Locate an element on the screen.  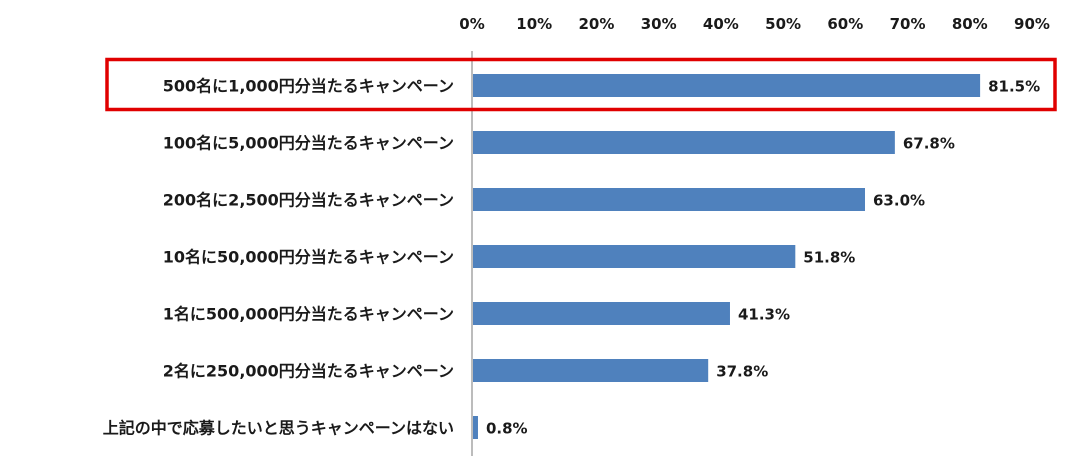
category-label: 1名に500,000円分当たるキャンペーン is located at coordinates (308, 314).